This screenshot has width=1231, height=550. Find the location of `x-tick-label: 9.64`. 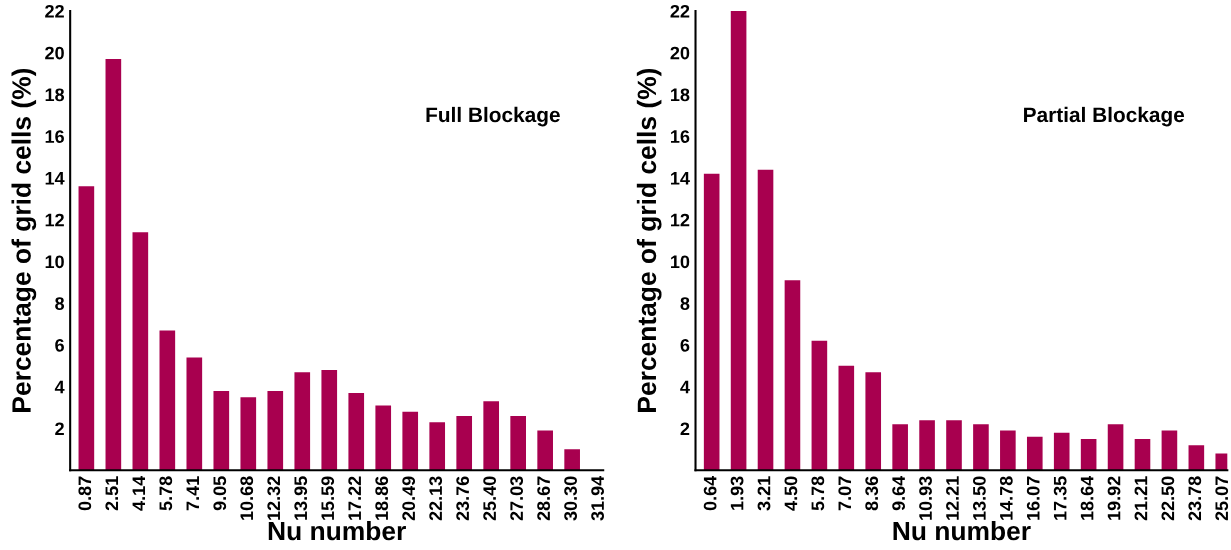

x-tick-label: 9.64 is located at coordinates (898, 493).